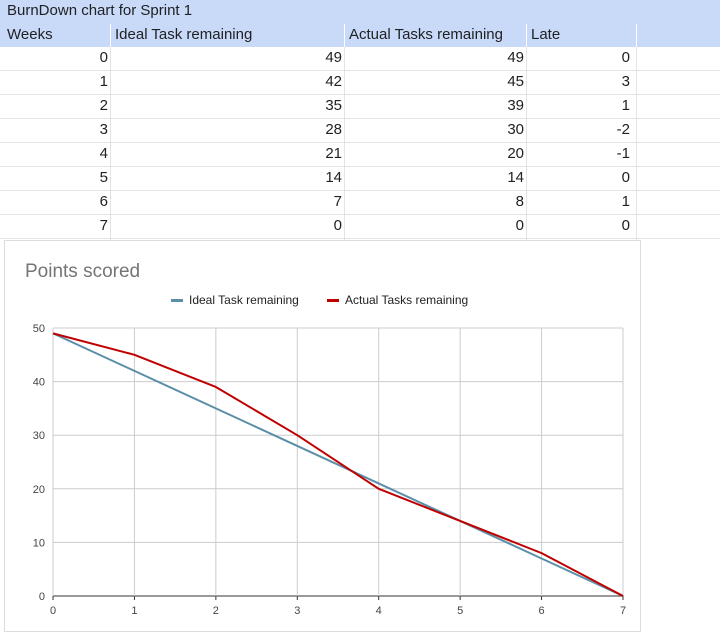 The image size is (720, 633). What do you see at coordinates (360, 83) in the screenshot?
I see `table-row: 1 42 45 3` at bounding box center [360, 83].